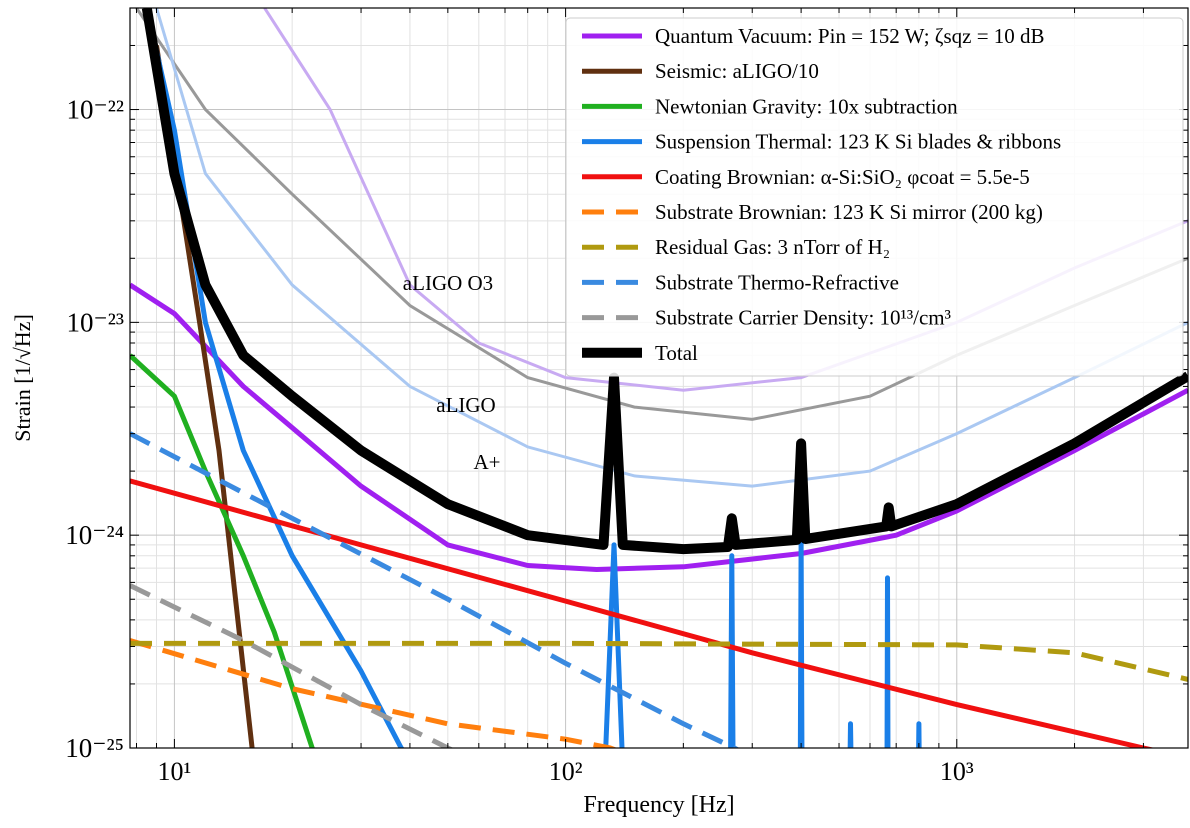  Describe the element at coordinates (94, 535) in the screenshot. I see `y-tick-label: 10⁻²⁴` at that location.